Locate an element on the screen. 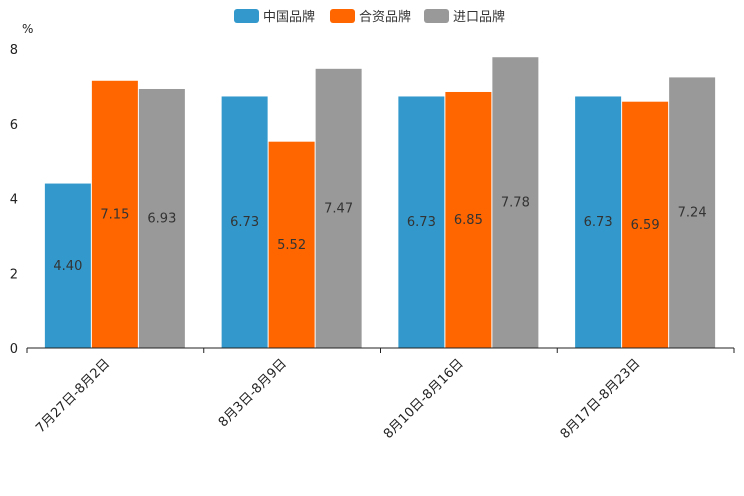  data-label: 4.40 is located at coordinates (67, 266).